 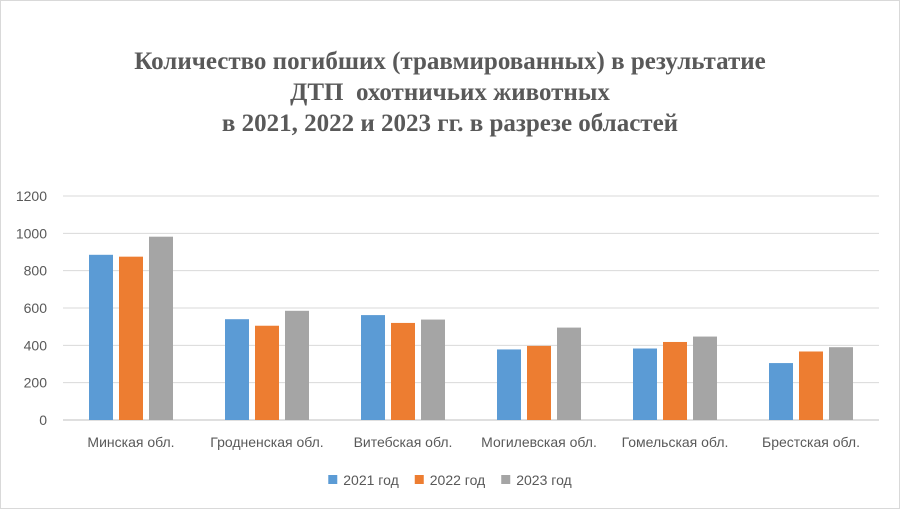 I want to click on legend-label: 2021 год, so click(x=370, y=480).